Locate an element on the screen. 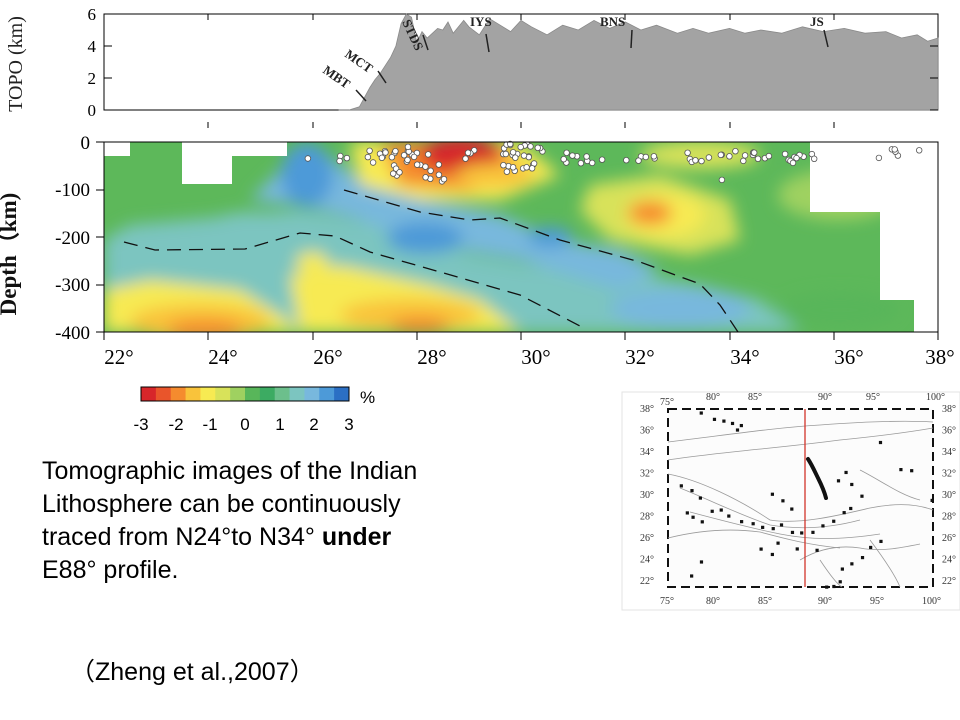 This screenshot has width=960, height=720. topo-tick-2: 2 is located at coordinates (92, 78).